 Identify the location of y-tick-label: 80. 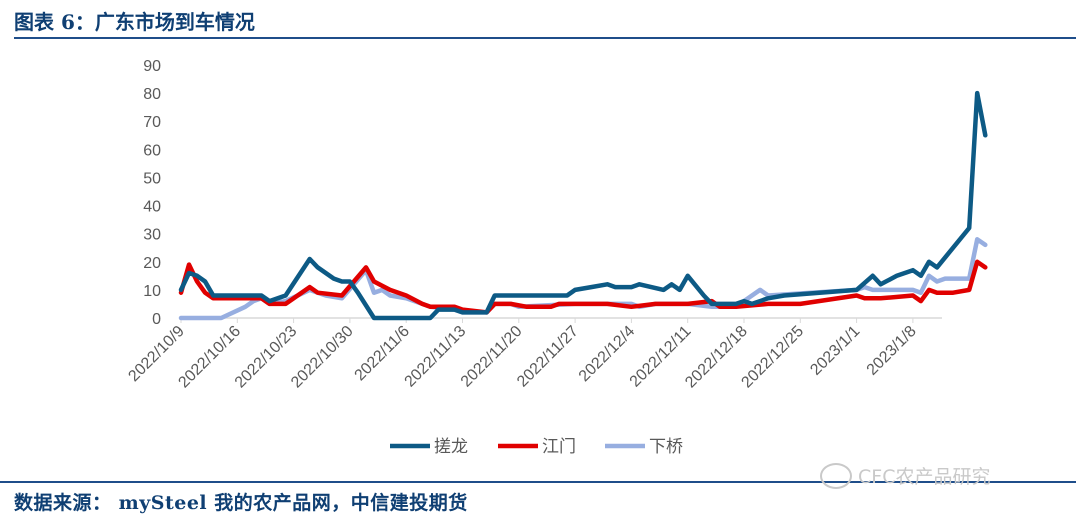
(152, 94).